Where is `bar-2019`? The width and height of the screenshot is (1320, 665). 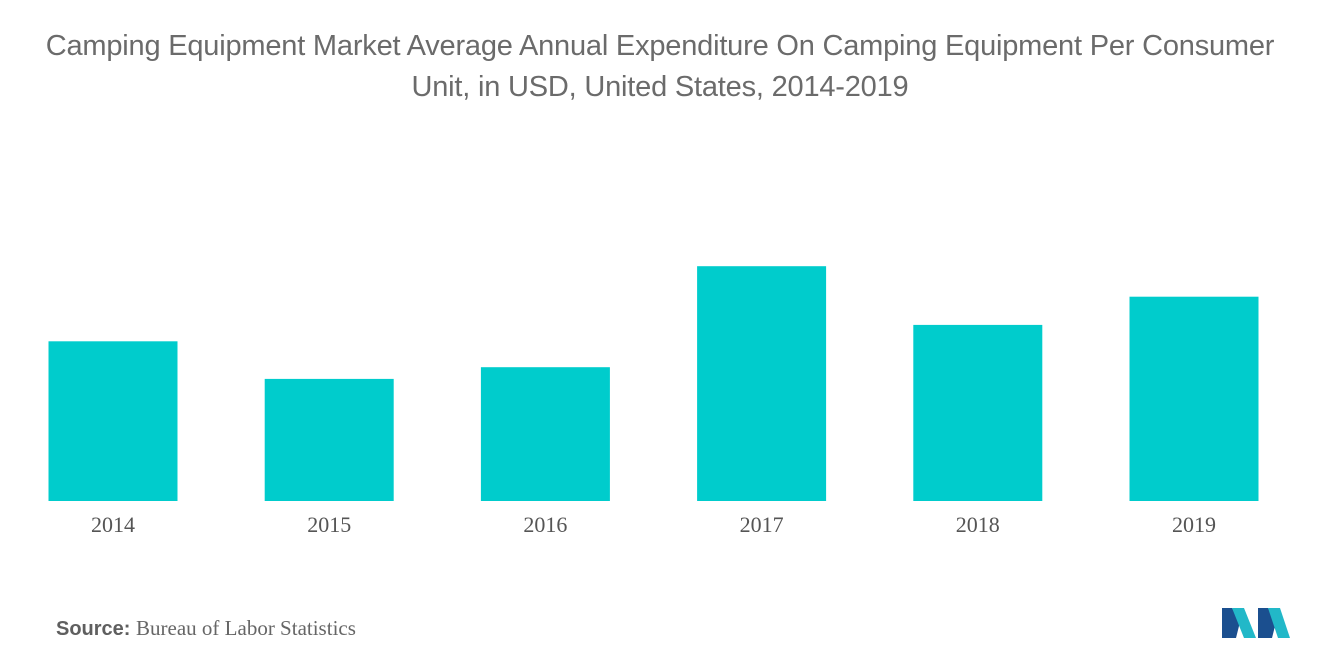 bar-2019 is located at coordinates (1194, 398).